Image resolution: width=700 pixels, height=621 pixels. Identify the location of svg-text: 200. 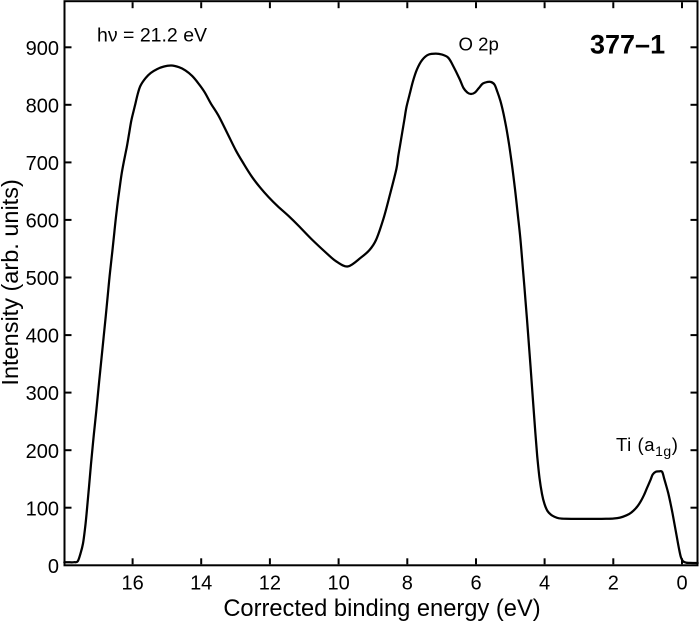
(42, 452).